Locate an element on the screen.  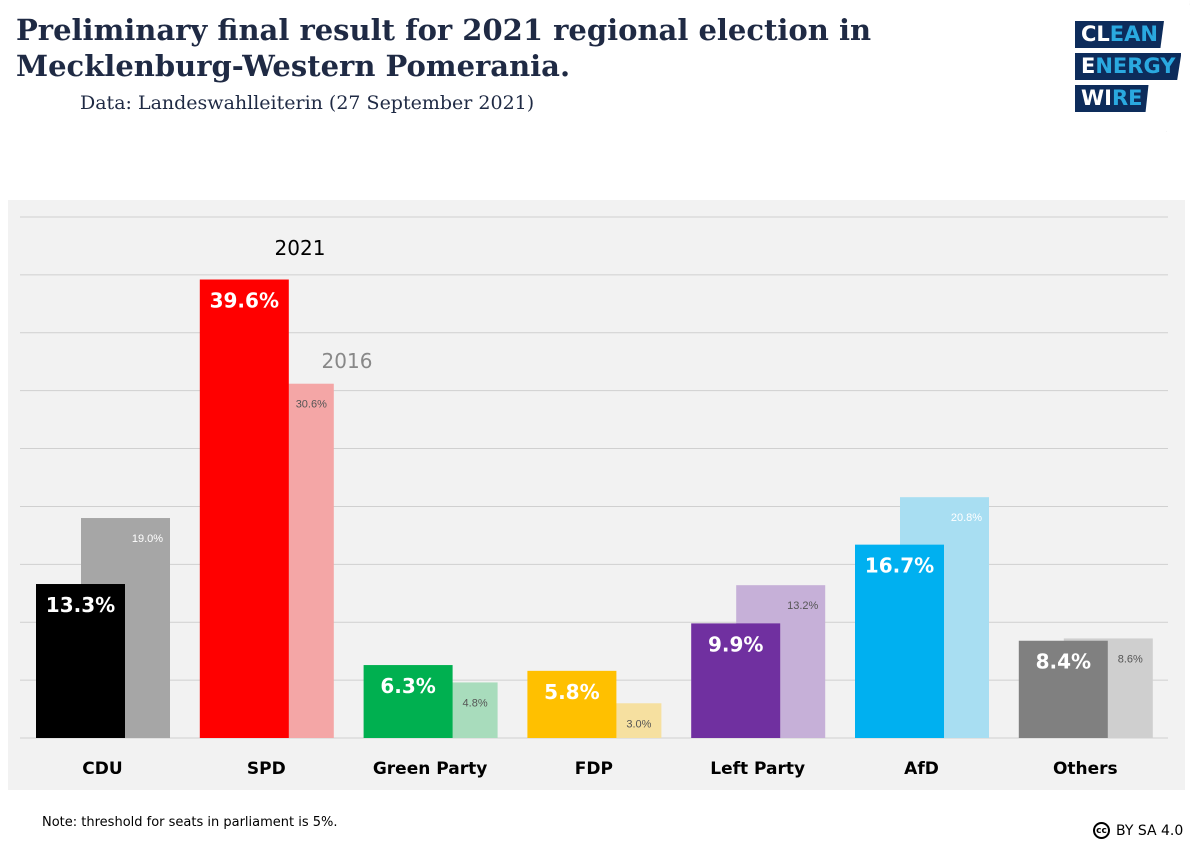
data-label-2016: 3.0% is located at coordinates (638, 724).